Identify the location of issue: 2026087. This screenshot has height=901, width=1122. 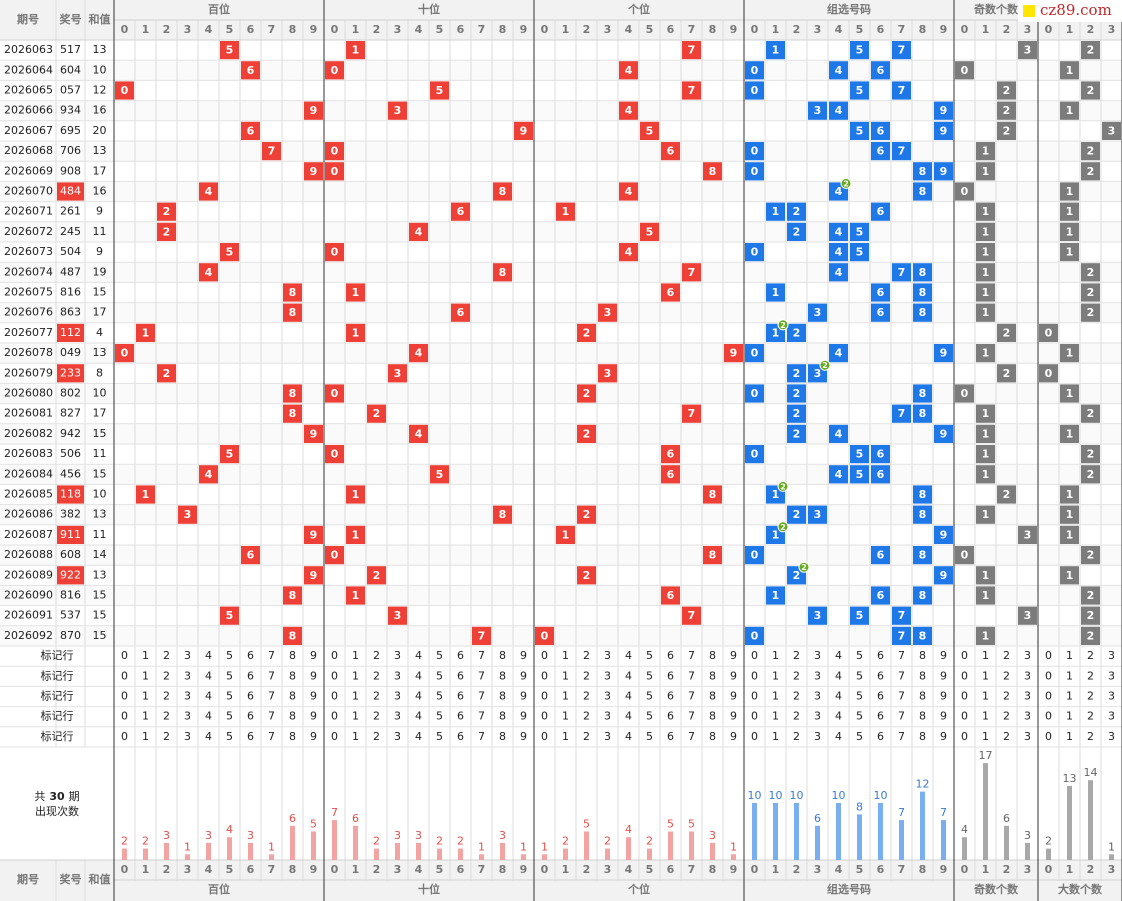
(28, 534).